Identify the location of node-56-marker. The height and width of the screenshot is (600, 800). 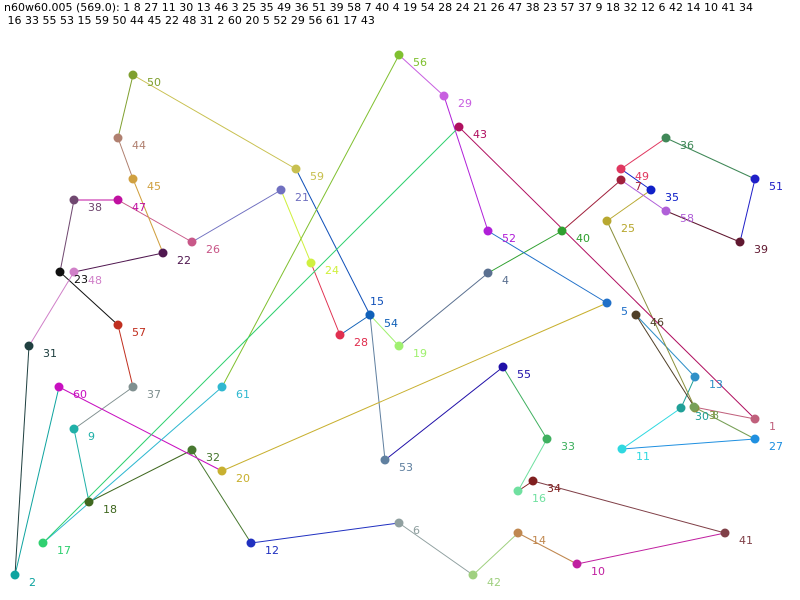
(399, 55).